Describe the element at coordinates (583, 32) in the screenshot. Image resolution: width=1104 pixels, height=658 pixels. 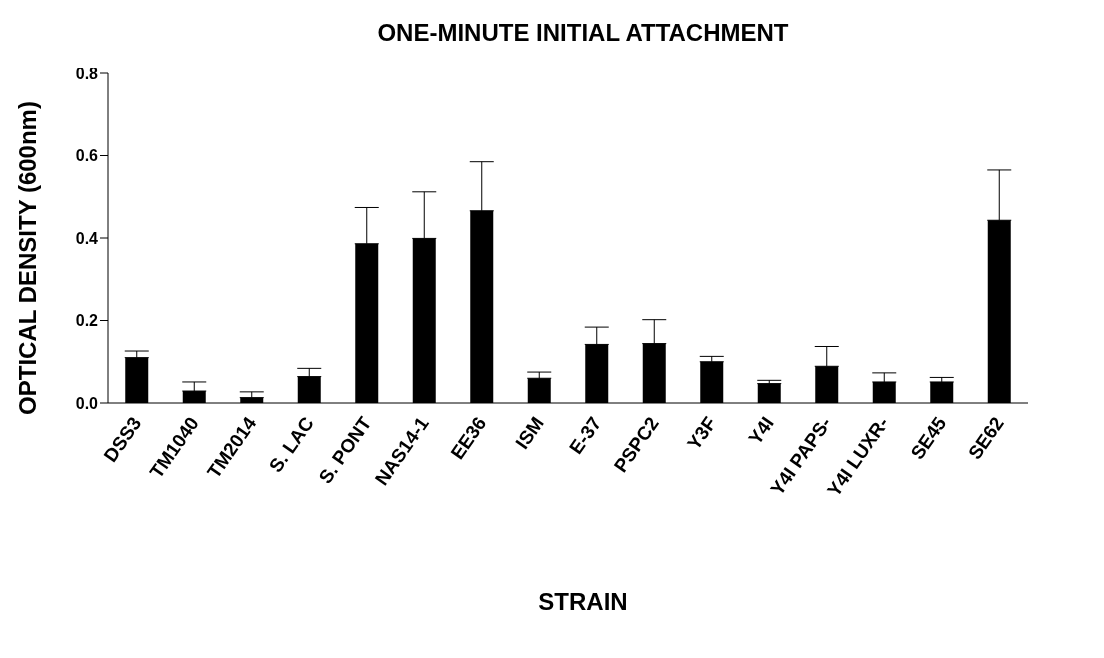
I see `chart-title: ONE-MINUTE INITIAL ATTACHMENT` at that location.